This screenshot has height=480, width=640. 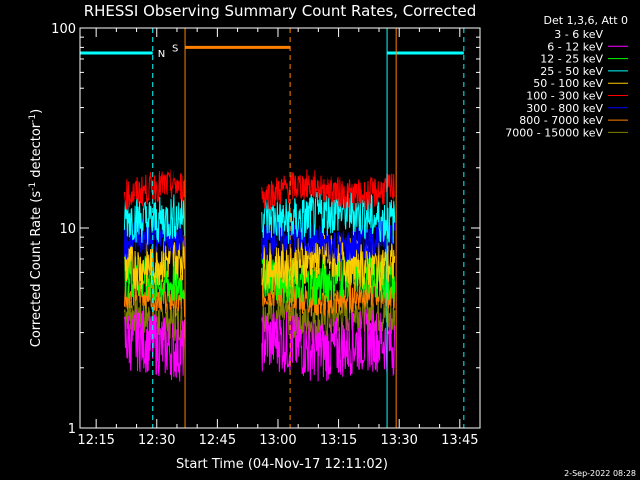 What do you see at coordinates (282, 464) in the screenshot?
I see `x-axis-label: Start Time (04-Nov-17 12:11:02)` at bounding box center [282, 464].